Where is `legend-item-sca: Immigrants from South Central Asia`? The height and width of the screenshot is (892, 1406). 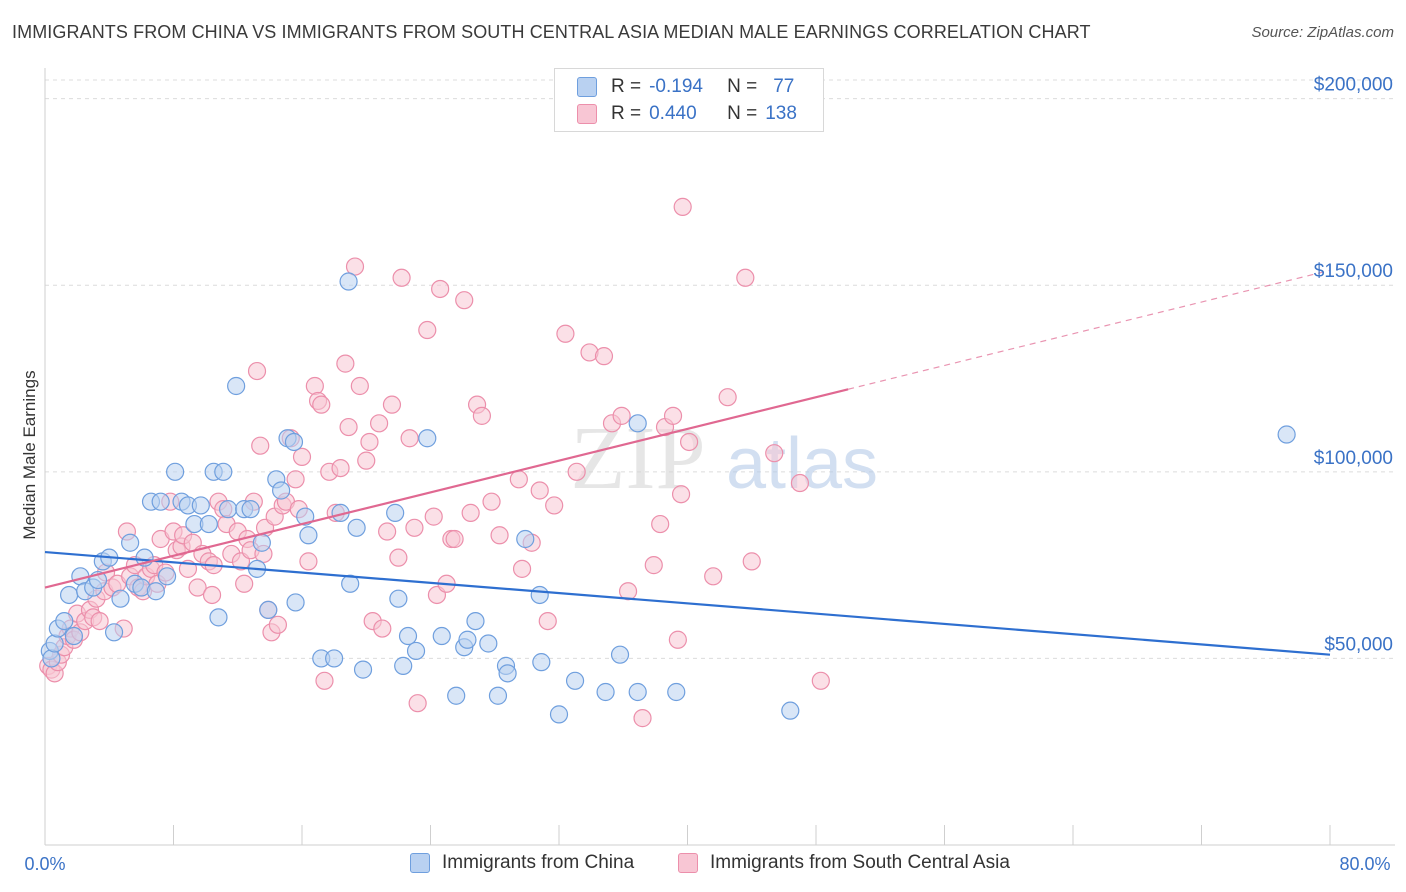 legend-item-sca: Immigrants from South Central Asia is located at coordinates (844, 863).